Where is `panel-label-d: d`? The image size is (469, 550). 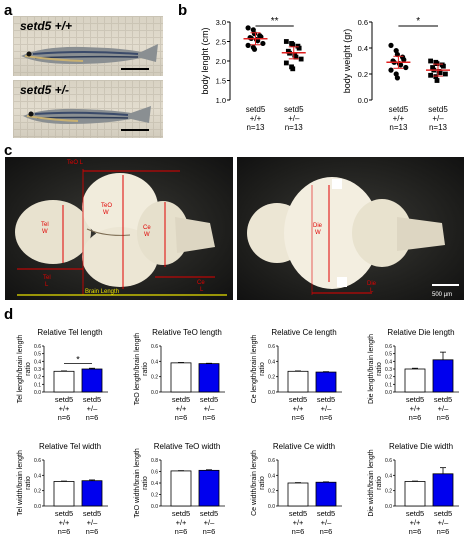 panel-label-d: d is located at coordinates (9, 314).